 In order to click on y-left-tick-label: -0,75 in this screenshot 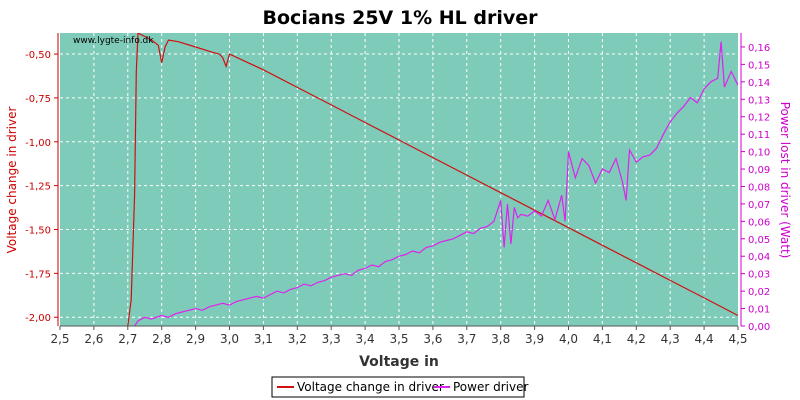, I will do `click(38, 99)`.